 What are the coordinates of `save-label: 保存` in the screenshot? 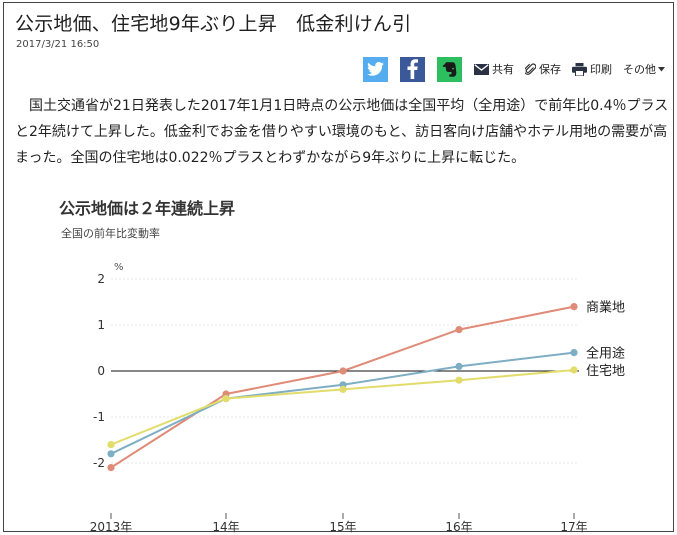 It's located at (550, 69).